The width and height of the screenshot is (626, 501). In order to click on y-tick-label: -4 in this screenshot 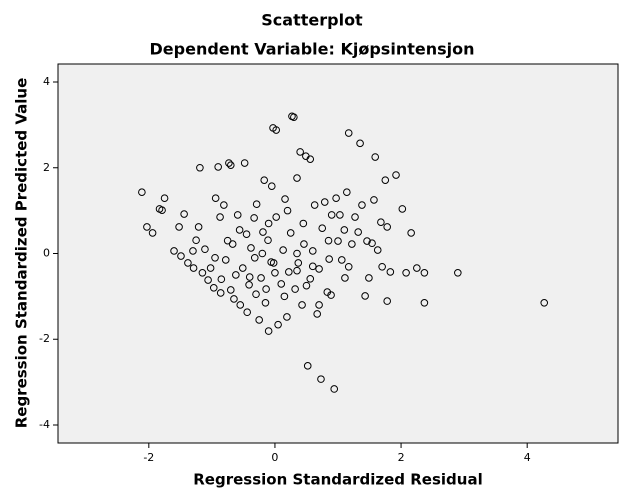, I will do `click(44, 424)`.